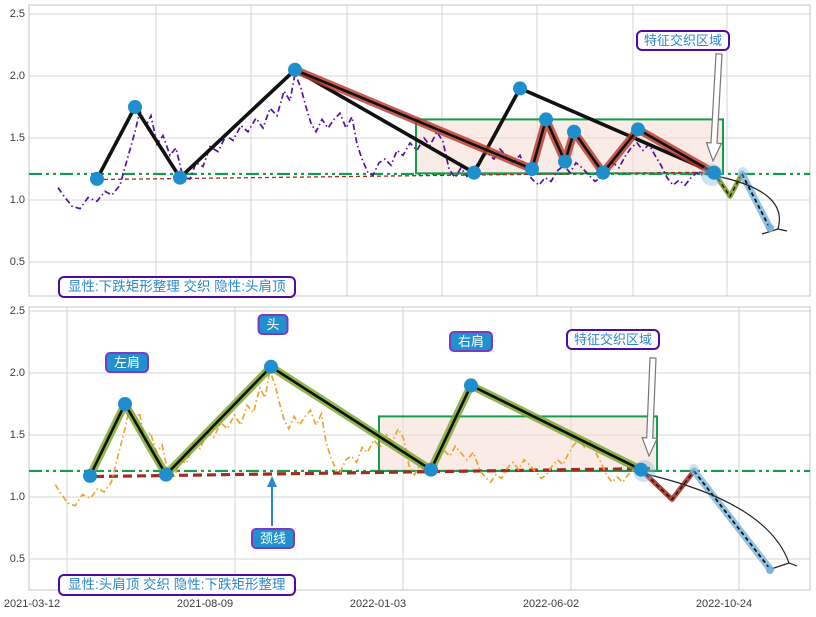 The width and height of the screenshot is (816, 617). What do you see at coordinates (504, 121) in the screenshot?
I see `falling-rectangle-explicit-line` at bounding box center [504, 121].